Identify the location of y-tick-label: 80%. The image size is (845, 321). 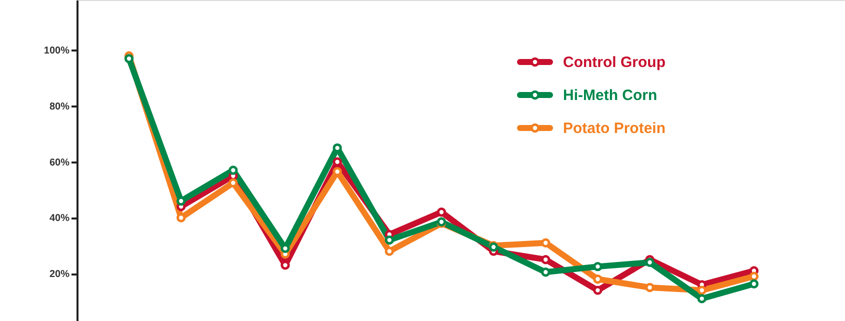
(59, 107).